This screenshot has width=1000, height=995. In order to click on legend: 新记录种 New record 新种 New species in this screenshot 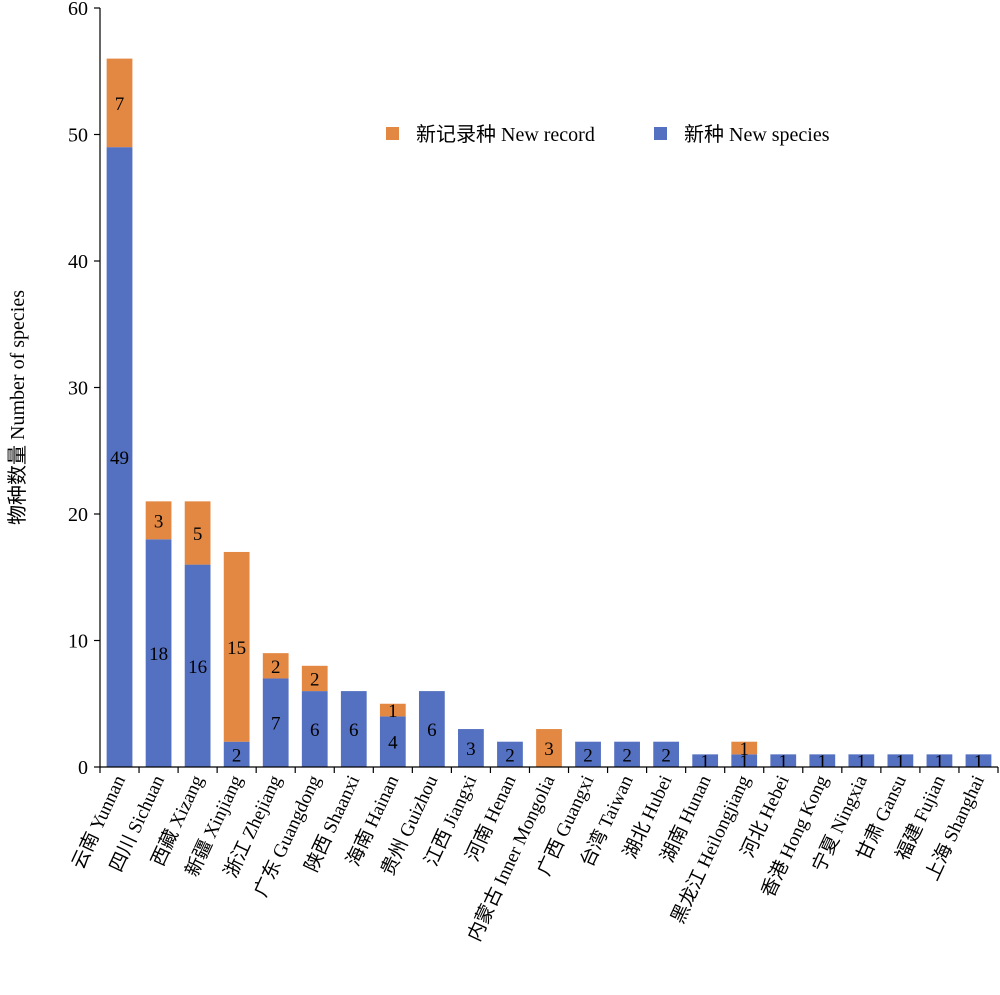, I will do `click(608, 134)`.